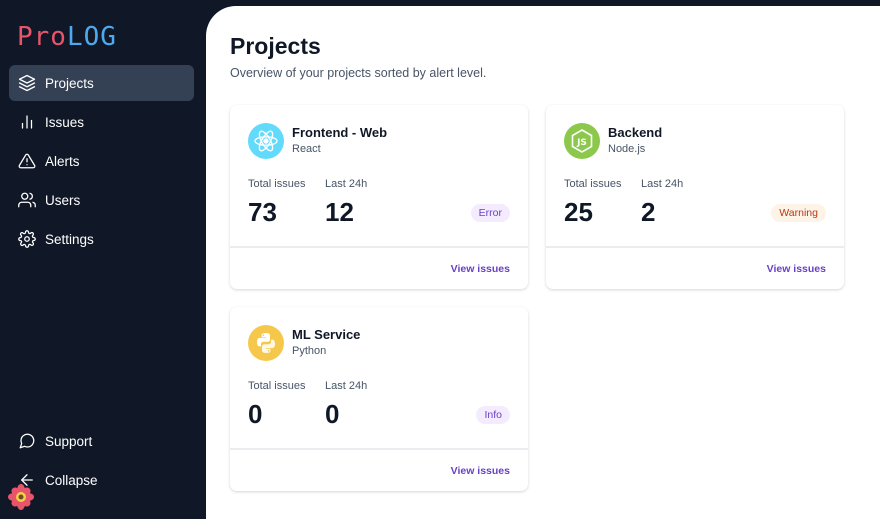 This screenshot has height=519, width=880. I want to click on nodejs-icon: JS, so click(582, 141).